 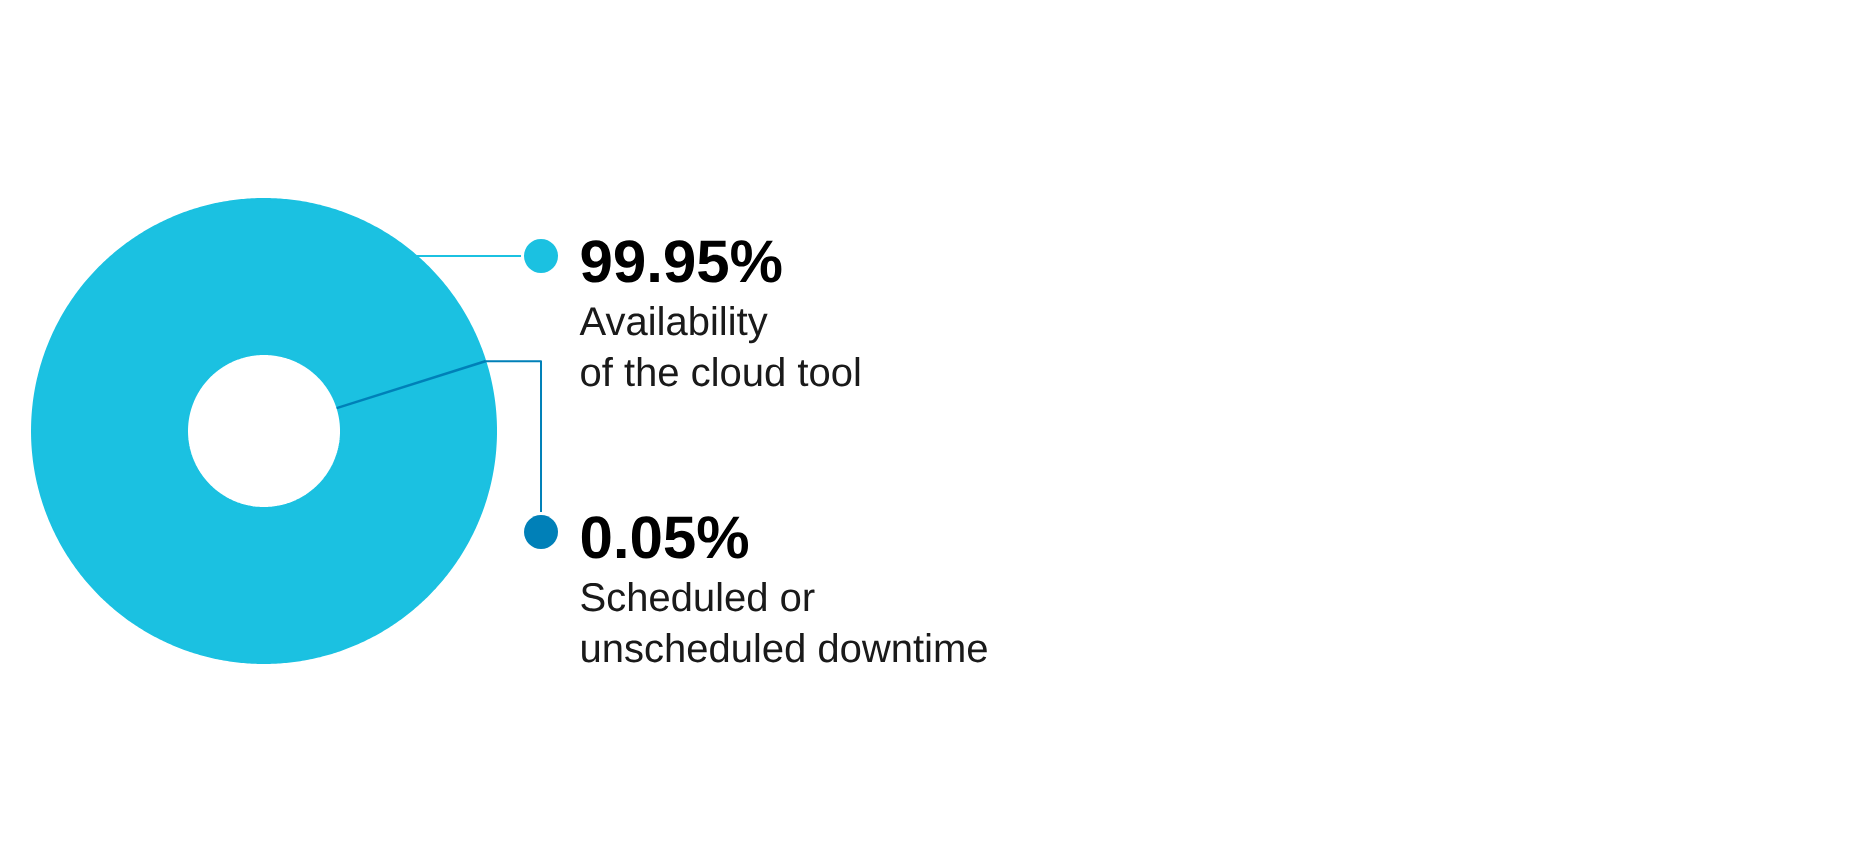 I want to click on legend-label: Availability of the cloud tool, so click(x=719, y=346).